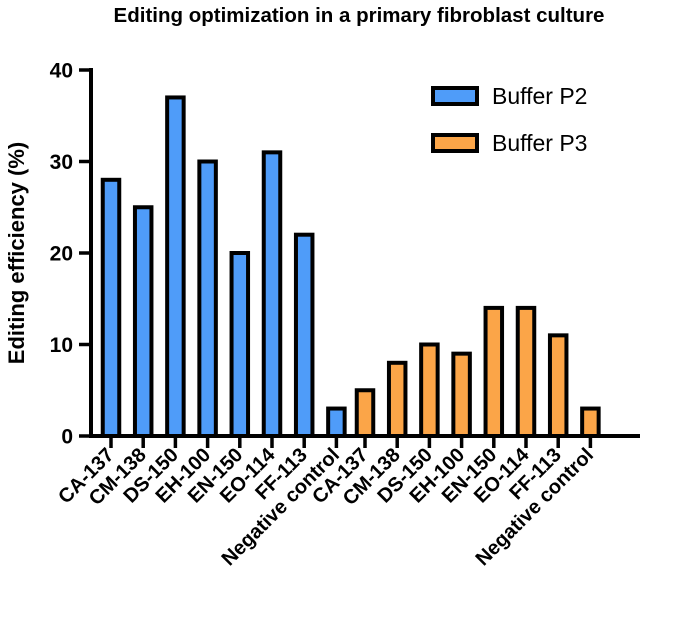 This screenshot has width=700, height=631. What do you see at coordinates (16, 253) in the screenshot?
I see `y-axis-label: Editing efficiency (%)` at bounding box center [16, 253].